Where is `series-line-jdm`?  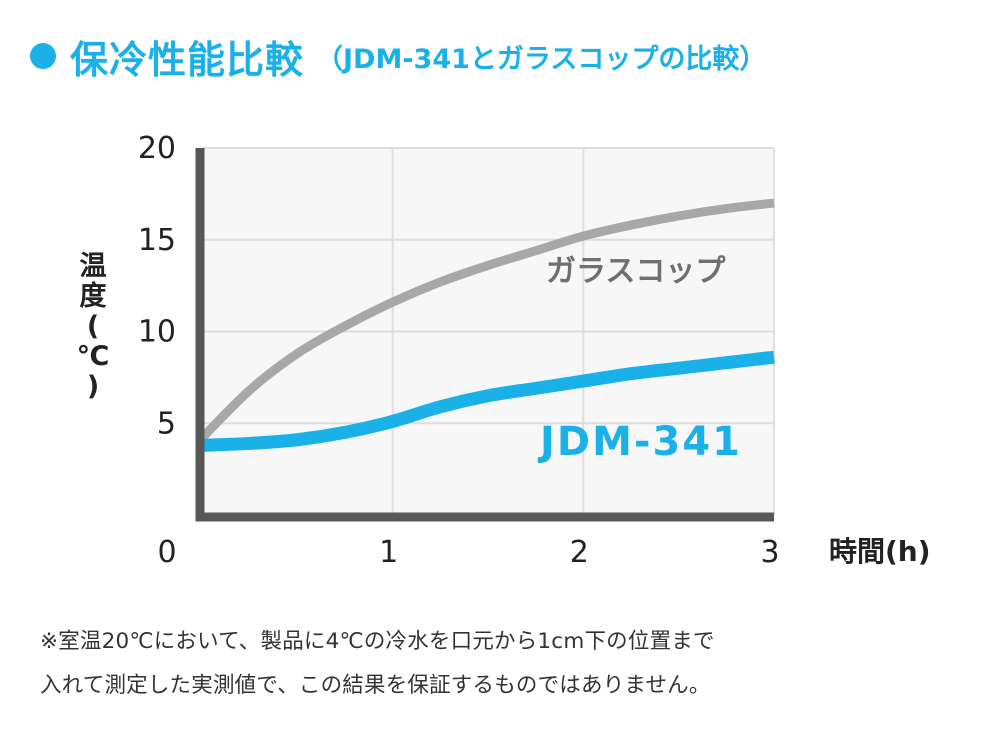
series-line-jdm is located at coordinates (488, 401).